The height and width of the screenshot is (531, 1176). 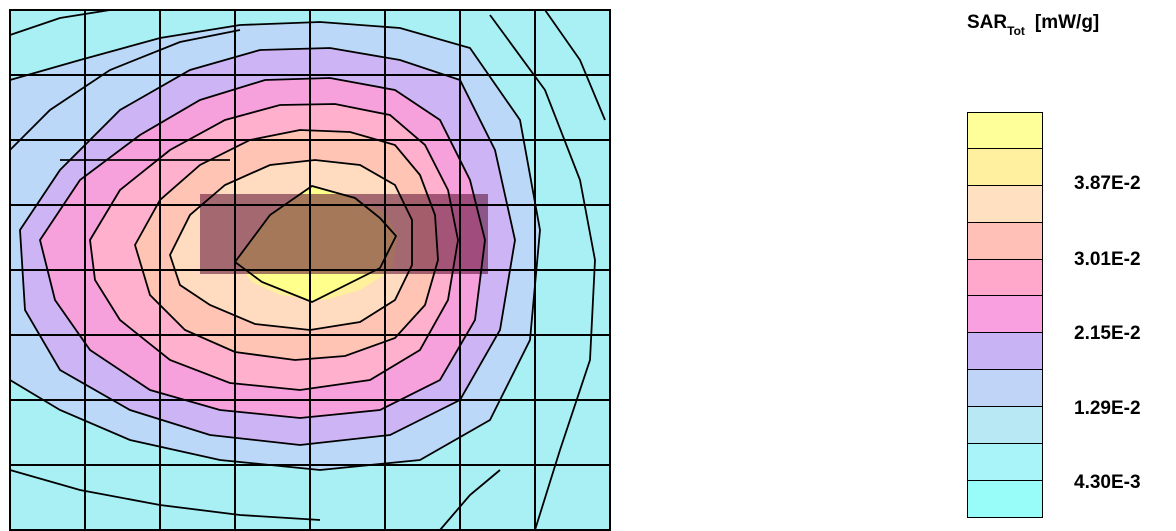 I want to click on legend-tick-label: 2.15E-2, so click(x=1107, y=333).